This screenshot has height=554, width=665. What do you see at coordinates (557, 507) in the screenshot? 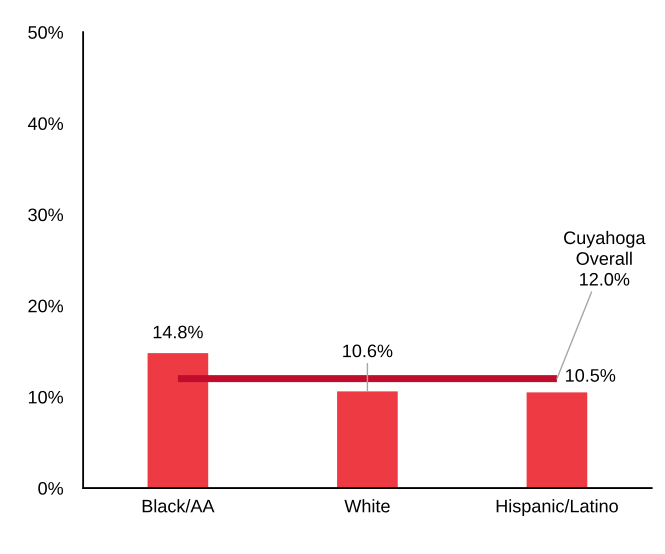
I see `x-tick-label: Hispanic/Latino` at bounding box center [557, 507].